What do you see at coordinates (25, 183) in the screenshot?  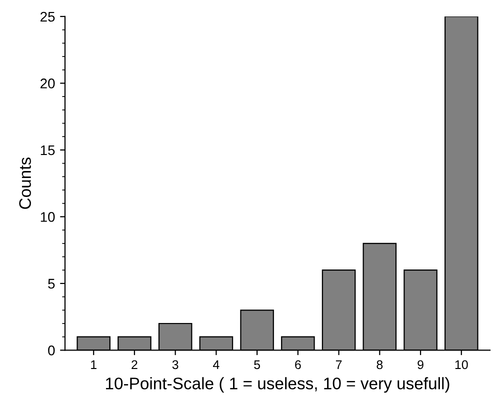 I see `y-axis-title: Counts` at bounding box center [25, 183].